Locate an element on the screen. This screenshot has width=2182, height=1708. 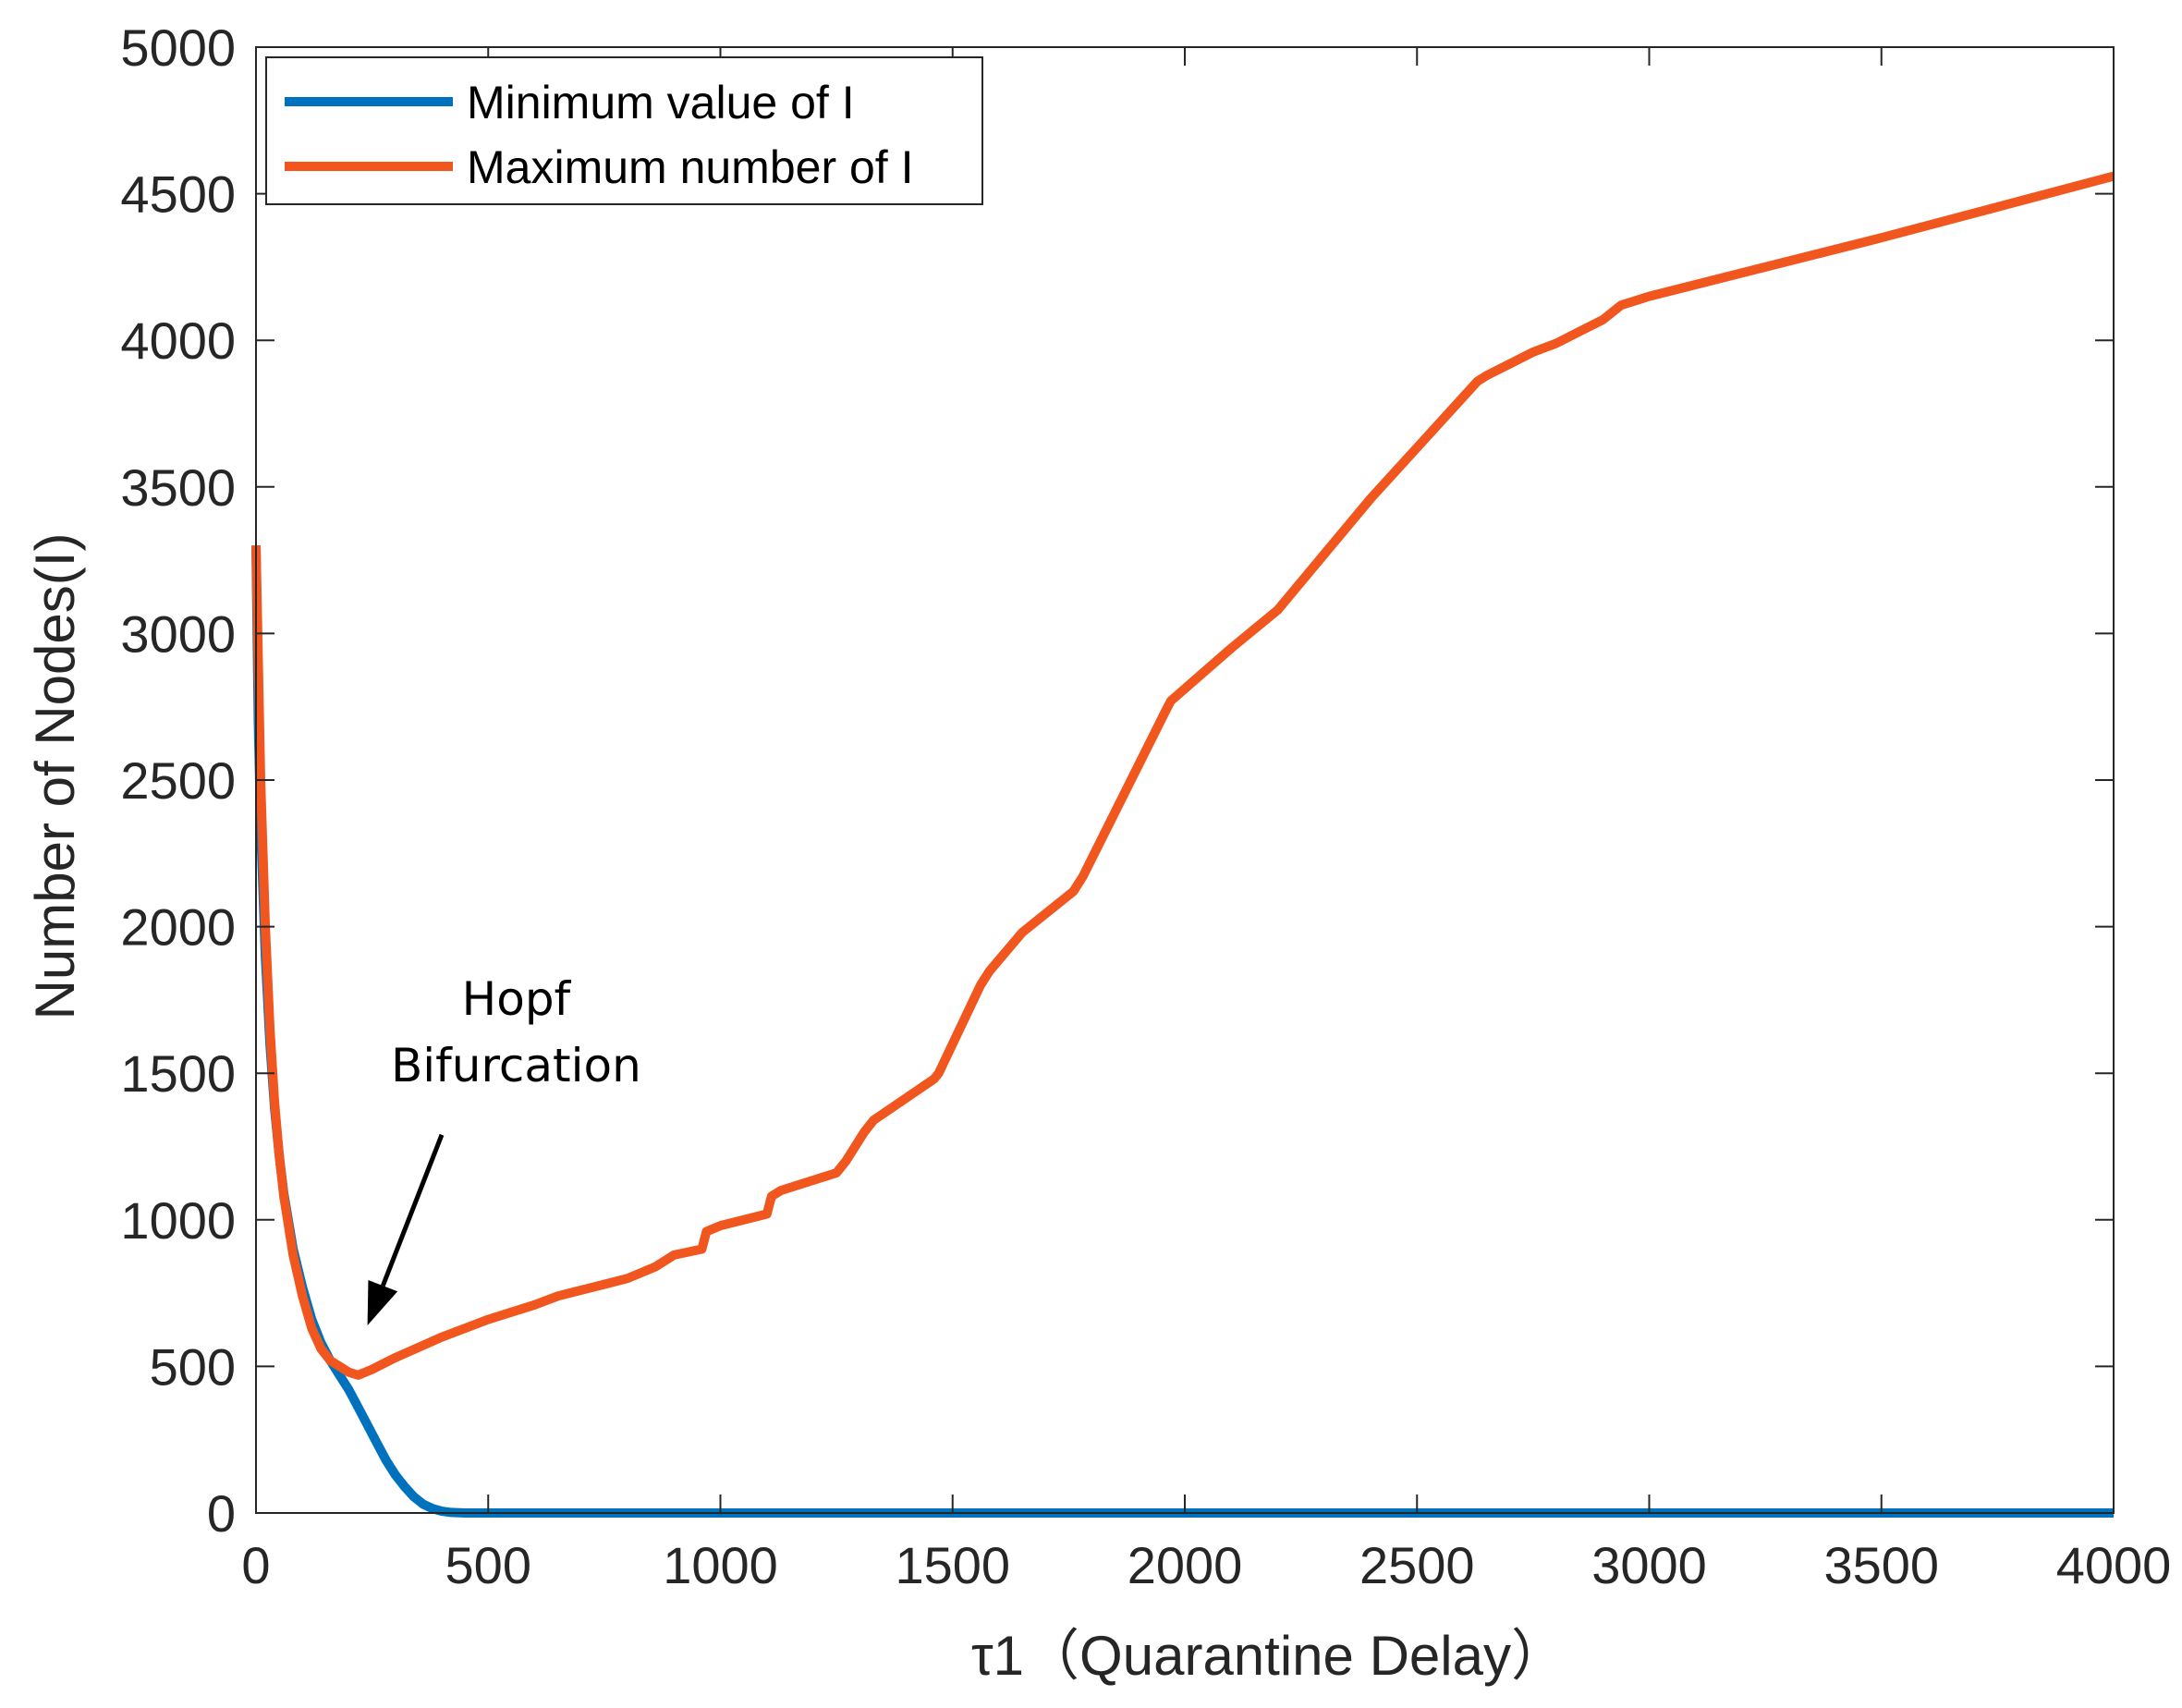
y-tick-label: 1500 is located at coordinates (178, 1073).